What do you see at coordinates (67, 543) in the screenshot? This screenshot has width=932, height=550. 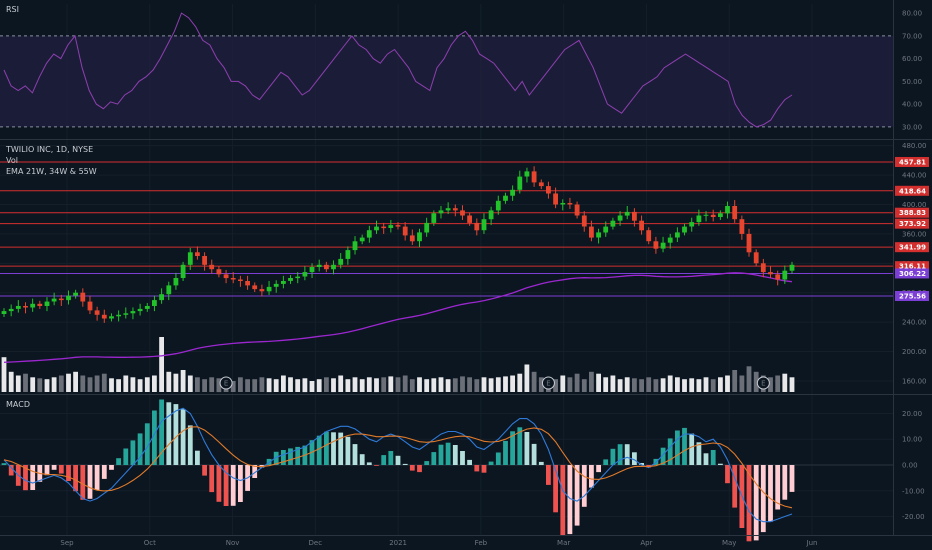 I see `time-tick-label: Sep` at bounding box center [67, 543].